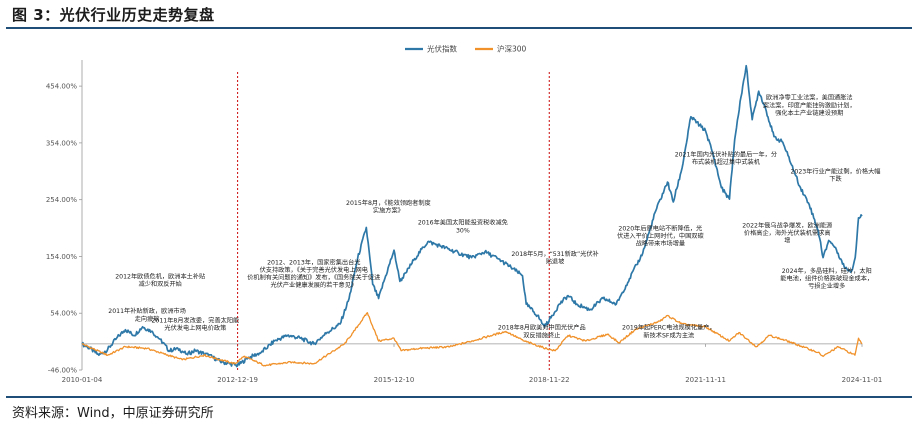 This screenshot has height=427, width=918. Describe the element at coordinates (442, 49) in the screenshot. I see `legend-label: 光伏指数` at that location.